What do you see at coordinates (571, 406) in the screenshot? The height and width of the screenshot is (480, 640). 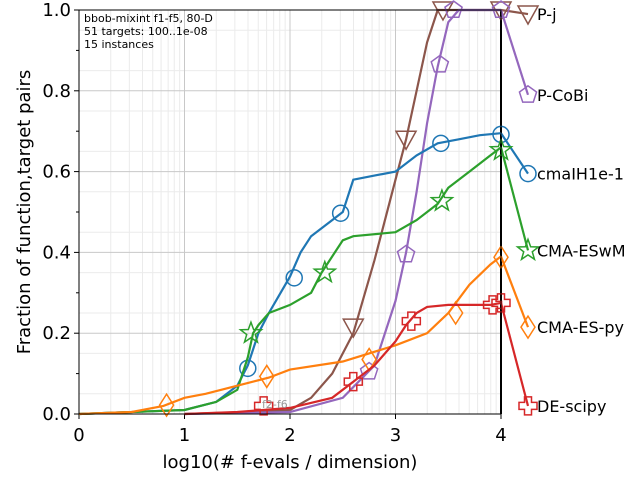 I see `series-label: DE-scipy` at bounding box center [571, 406].